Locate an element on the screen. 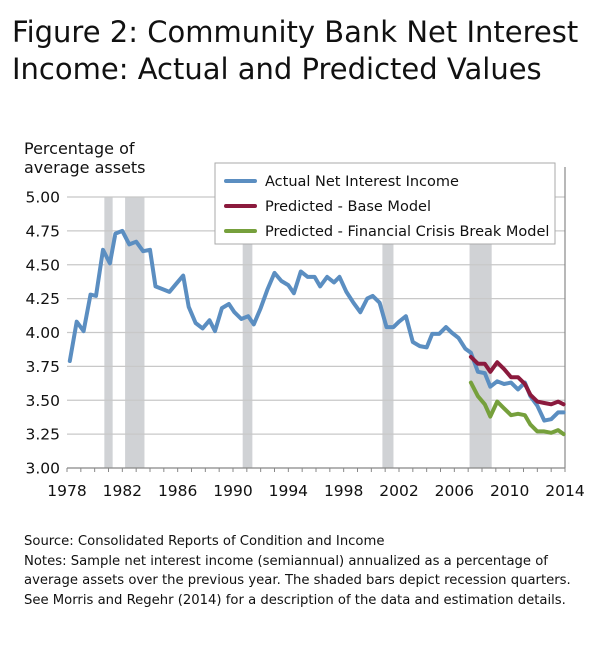 Image resolution: width=600 pixels, height=653 pixels. y-tick-label: 3.25 is located at coordinates (42, 435).